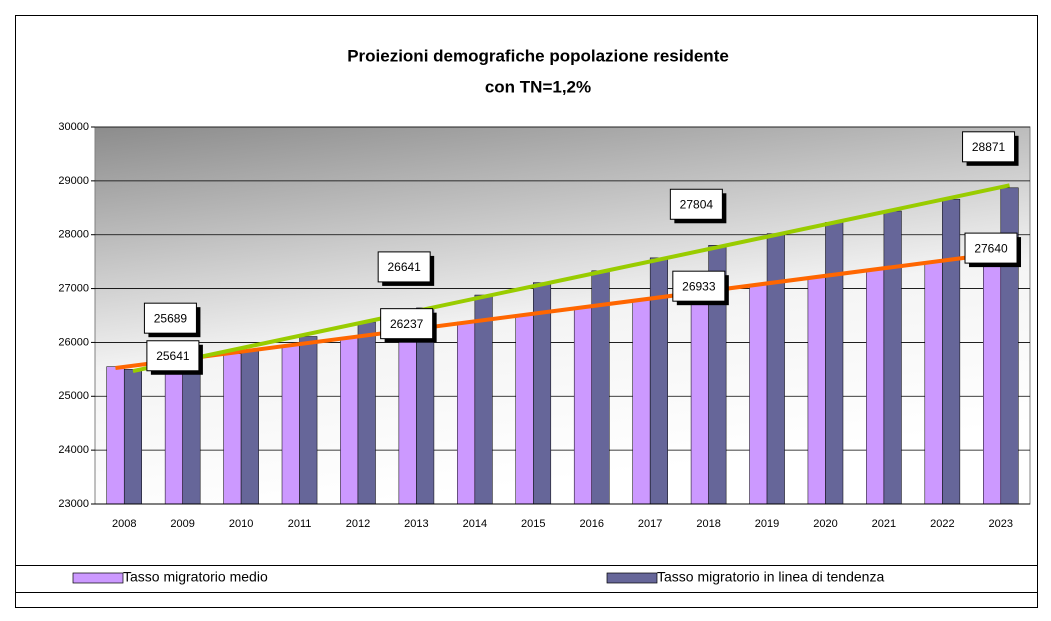 Image resolution: width=1051 pixels, height=621 pixels. What do you see at coordinates (416, 524) in the screenshot?
I see `x-tick-label: 2013` at bounding box center [416, 524].